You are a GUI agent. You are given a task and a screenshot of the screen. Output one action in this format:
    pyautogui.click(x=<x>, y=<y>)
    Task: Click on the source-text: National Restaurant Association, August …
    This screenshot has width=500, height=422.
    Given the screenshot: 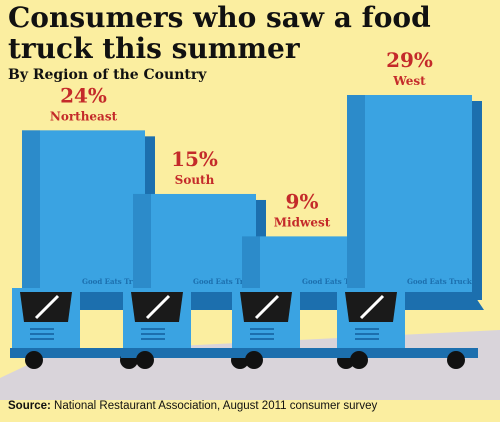 What is the action you would take?
    pyautogui.click(x=216, y=406)
    